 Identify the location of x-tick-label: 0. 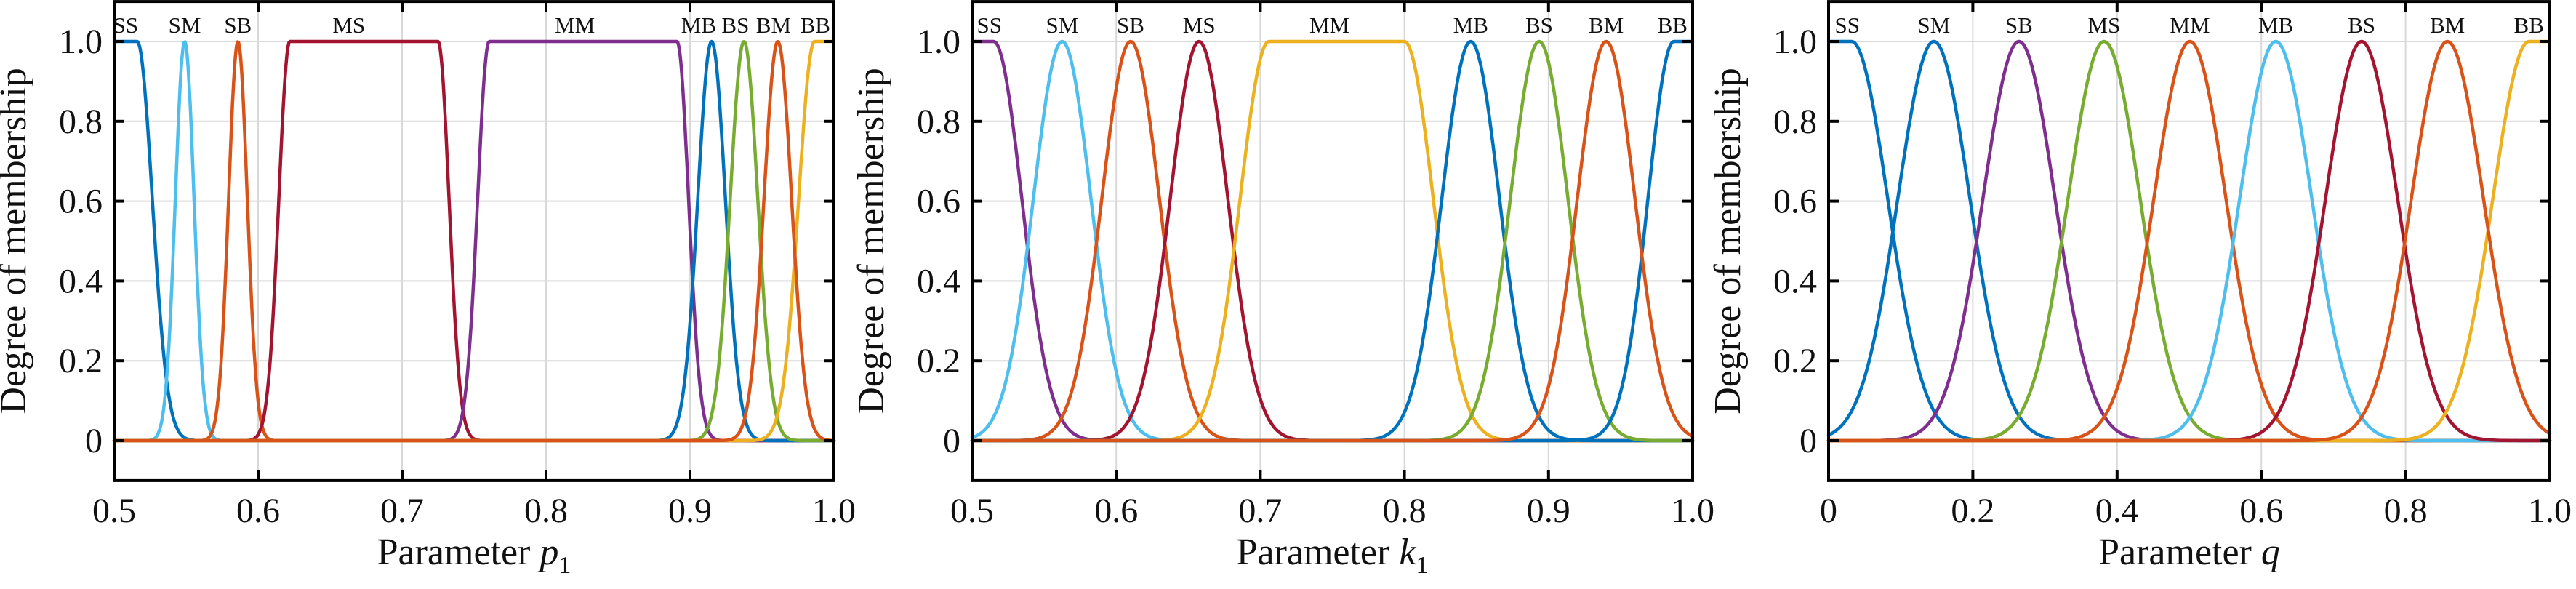
(1828, 511).